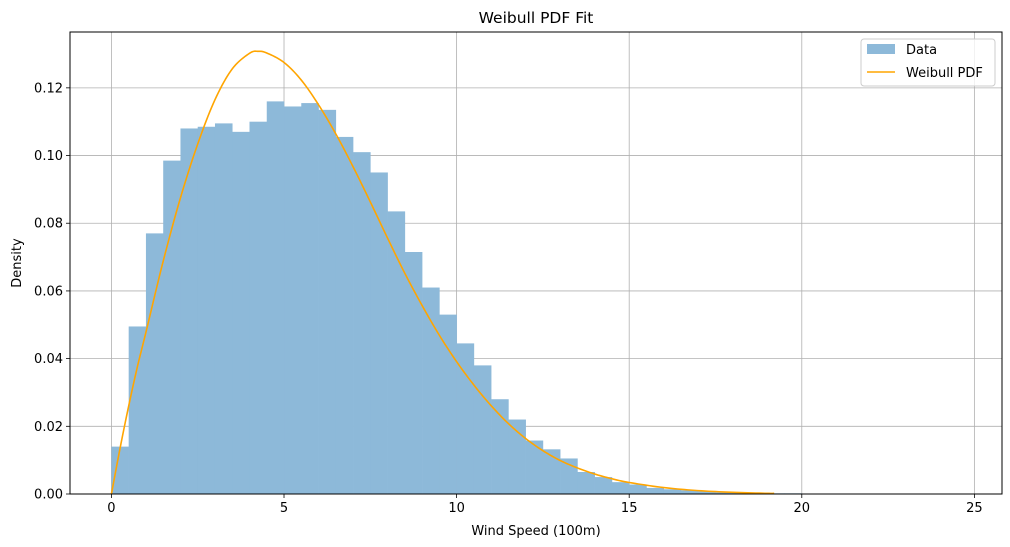 This screenshot has height=547, width=1010. What do you see at coordinates (629, 508) in the screenshot?
I see `x-tick-label: 15` at bounding box center [629, 508].